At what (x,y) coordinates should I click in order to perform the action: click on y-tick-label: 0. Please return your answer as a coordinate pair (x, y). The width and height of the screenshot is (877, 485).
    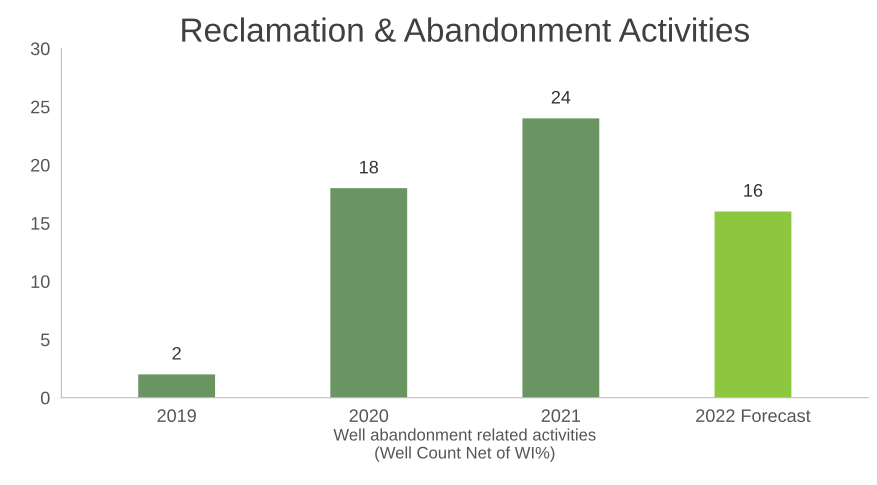
    Looking at the image, I should click on (45, 398).